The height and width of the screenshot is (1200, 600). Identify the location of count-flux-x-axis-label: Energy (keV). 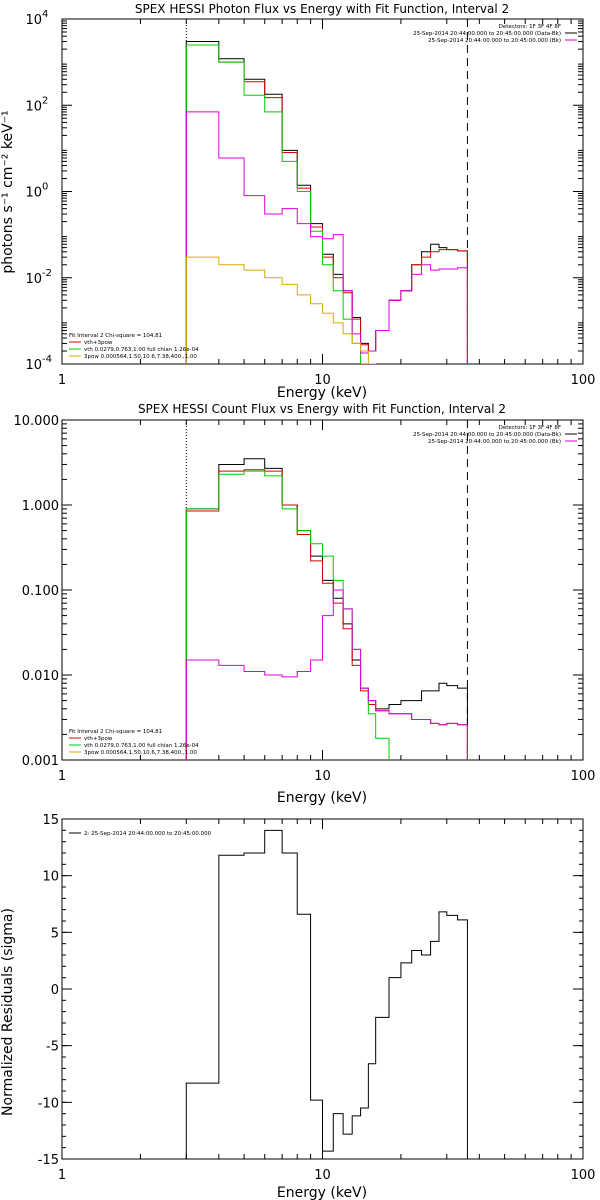
(322, 798).